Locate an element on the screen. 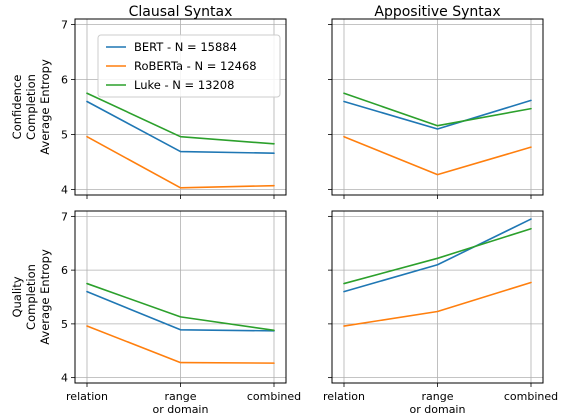  panel-0-0-ytick-label-6: 6 is located at coordinates (64, 80).